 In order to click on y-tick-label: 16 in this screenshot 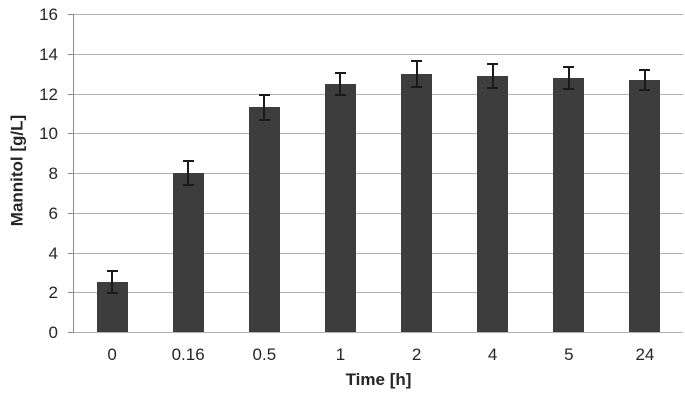, I will do `click(48, 14)`.